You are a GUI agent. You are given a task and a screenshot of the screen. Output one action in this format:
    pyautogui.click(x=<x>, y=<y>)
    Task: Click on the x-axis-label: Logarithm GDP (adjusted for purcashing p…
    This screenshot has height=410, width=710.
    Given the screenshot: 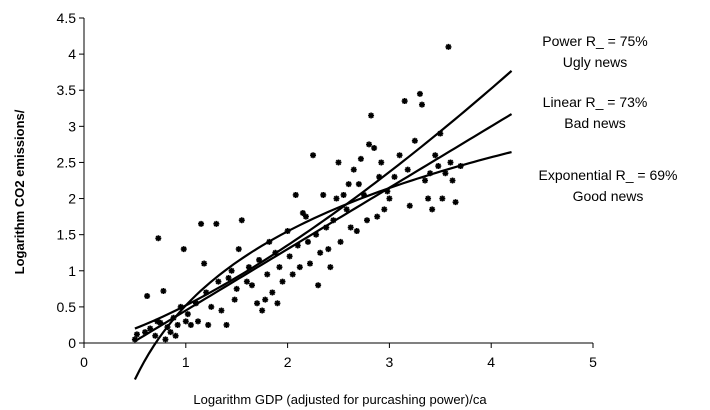 What is the action you would take?
    pyautogui.click(x=340, y=399)
    